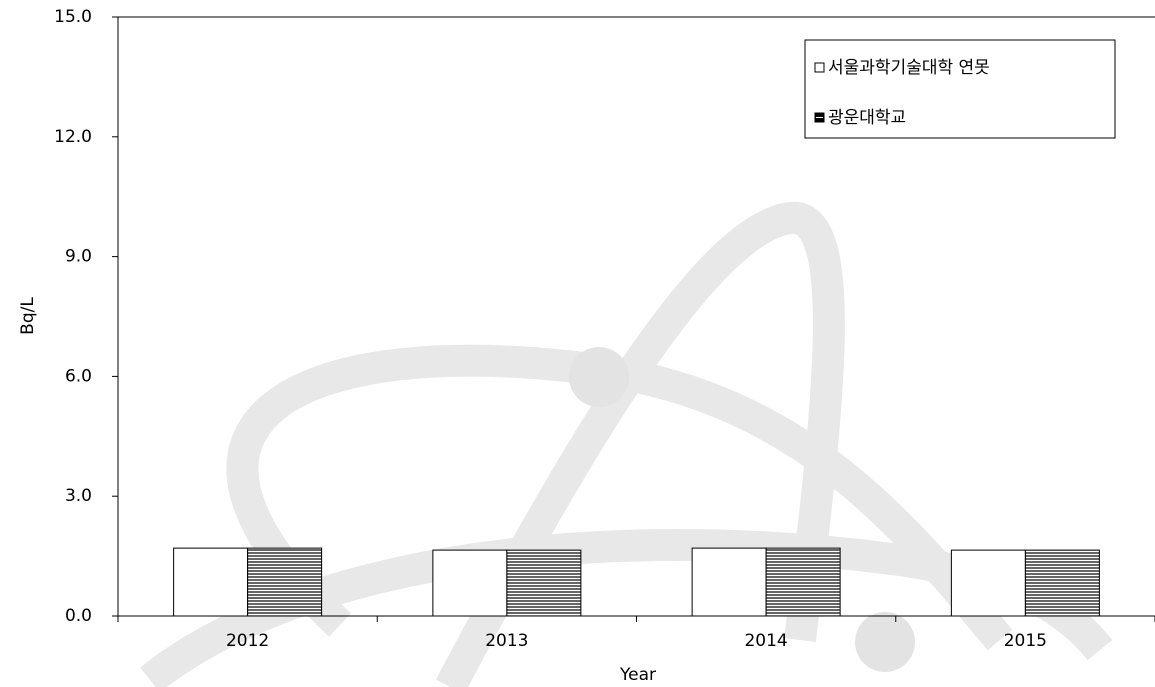  I want to click on x-tick-label: 2013, so click(506, 641).